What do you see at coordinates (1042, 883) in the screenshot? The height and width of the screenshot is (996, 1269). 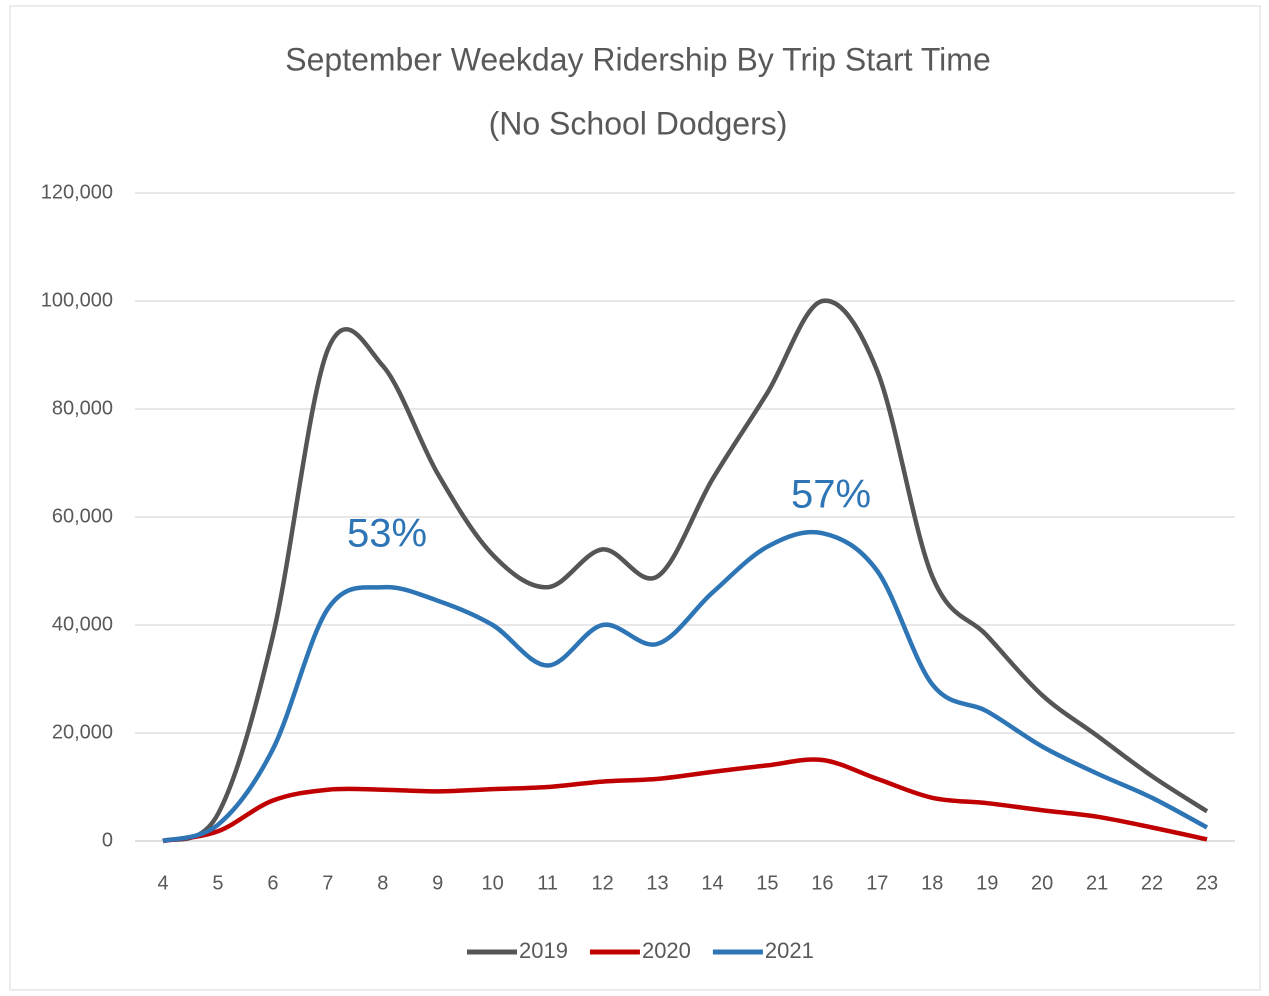 I see `x-tick-label: 20` at bounding box center [1042, 883].